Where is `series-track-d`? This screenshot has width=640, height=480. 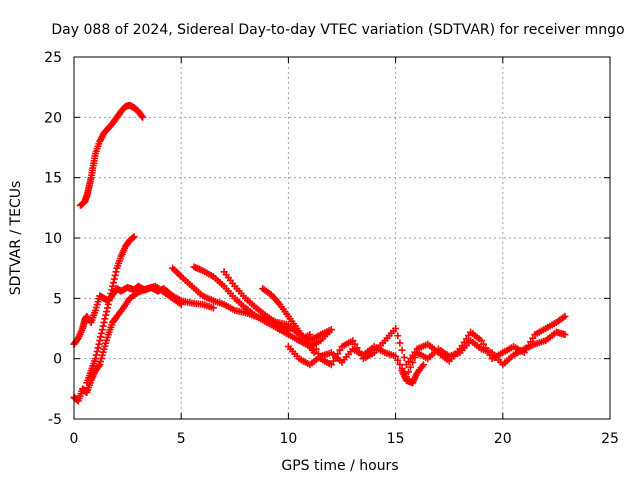
series-track-d is located at coordinates (127, 343).